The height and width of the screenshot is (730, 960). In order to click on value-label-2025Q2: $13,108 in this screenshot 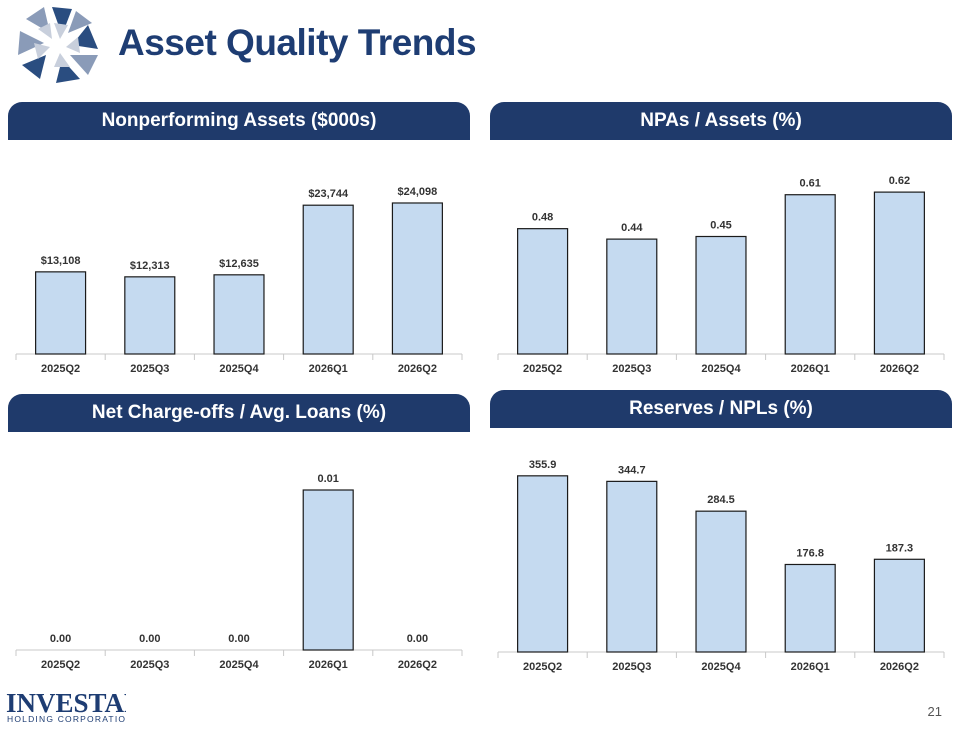, I will do `click(61, 261)`.